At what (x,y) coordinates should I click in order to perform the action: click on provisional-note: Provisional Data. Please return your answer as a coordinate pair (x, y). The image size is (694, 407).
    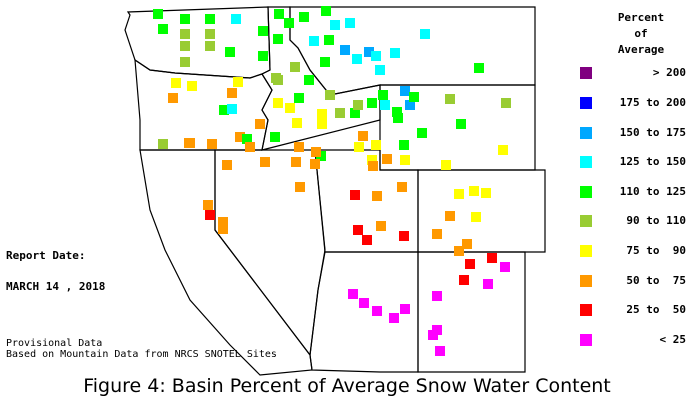
    Looking at the image, I should click on (54, 343).